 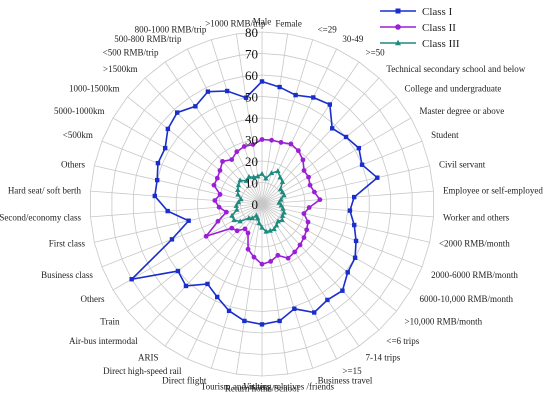 What do you see at coordinates (148, 357) in the screenshot?
I see `category-label: ARIS` at bounding box center [148, 357].